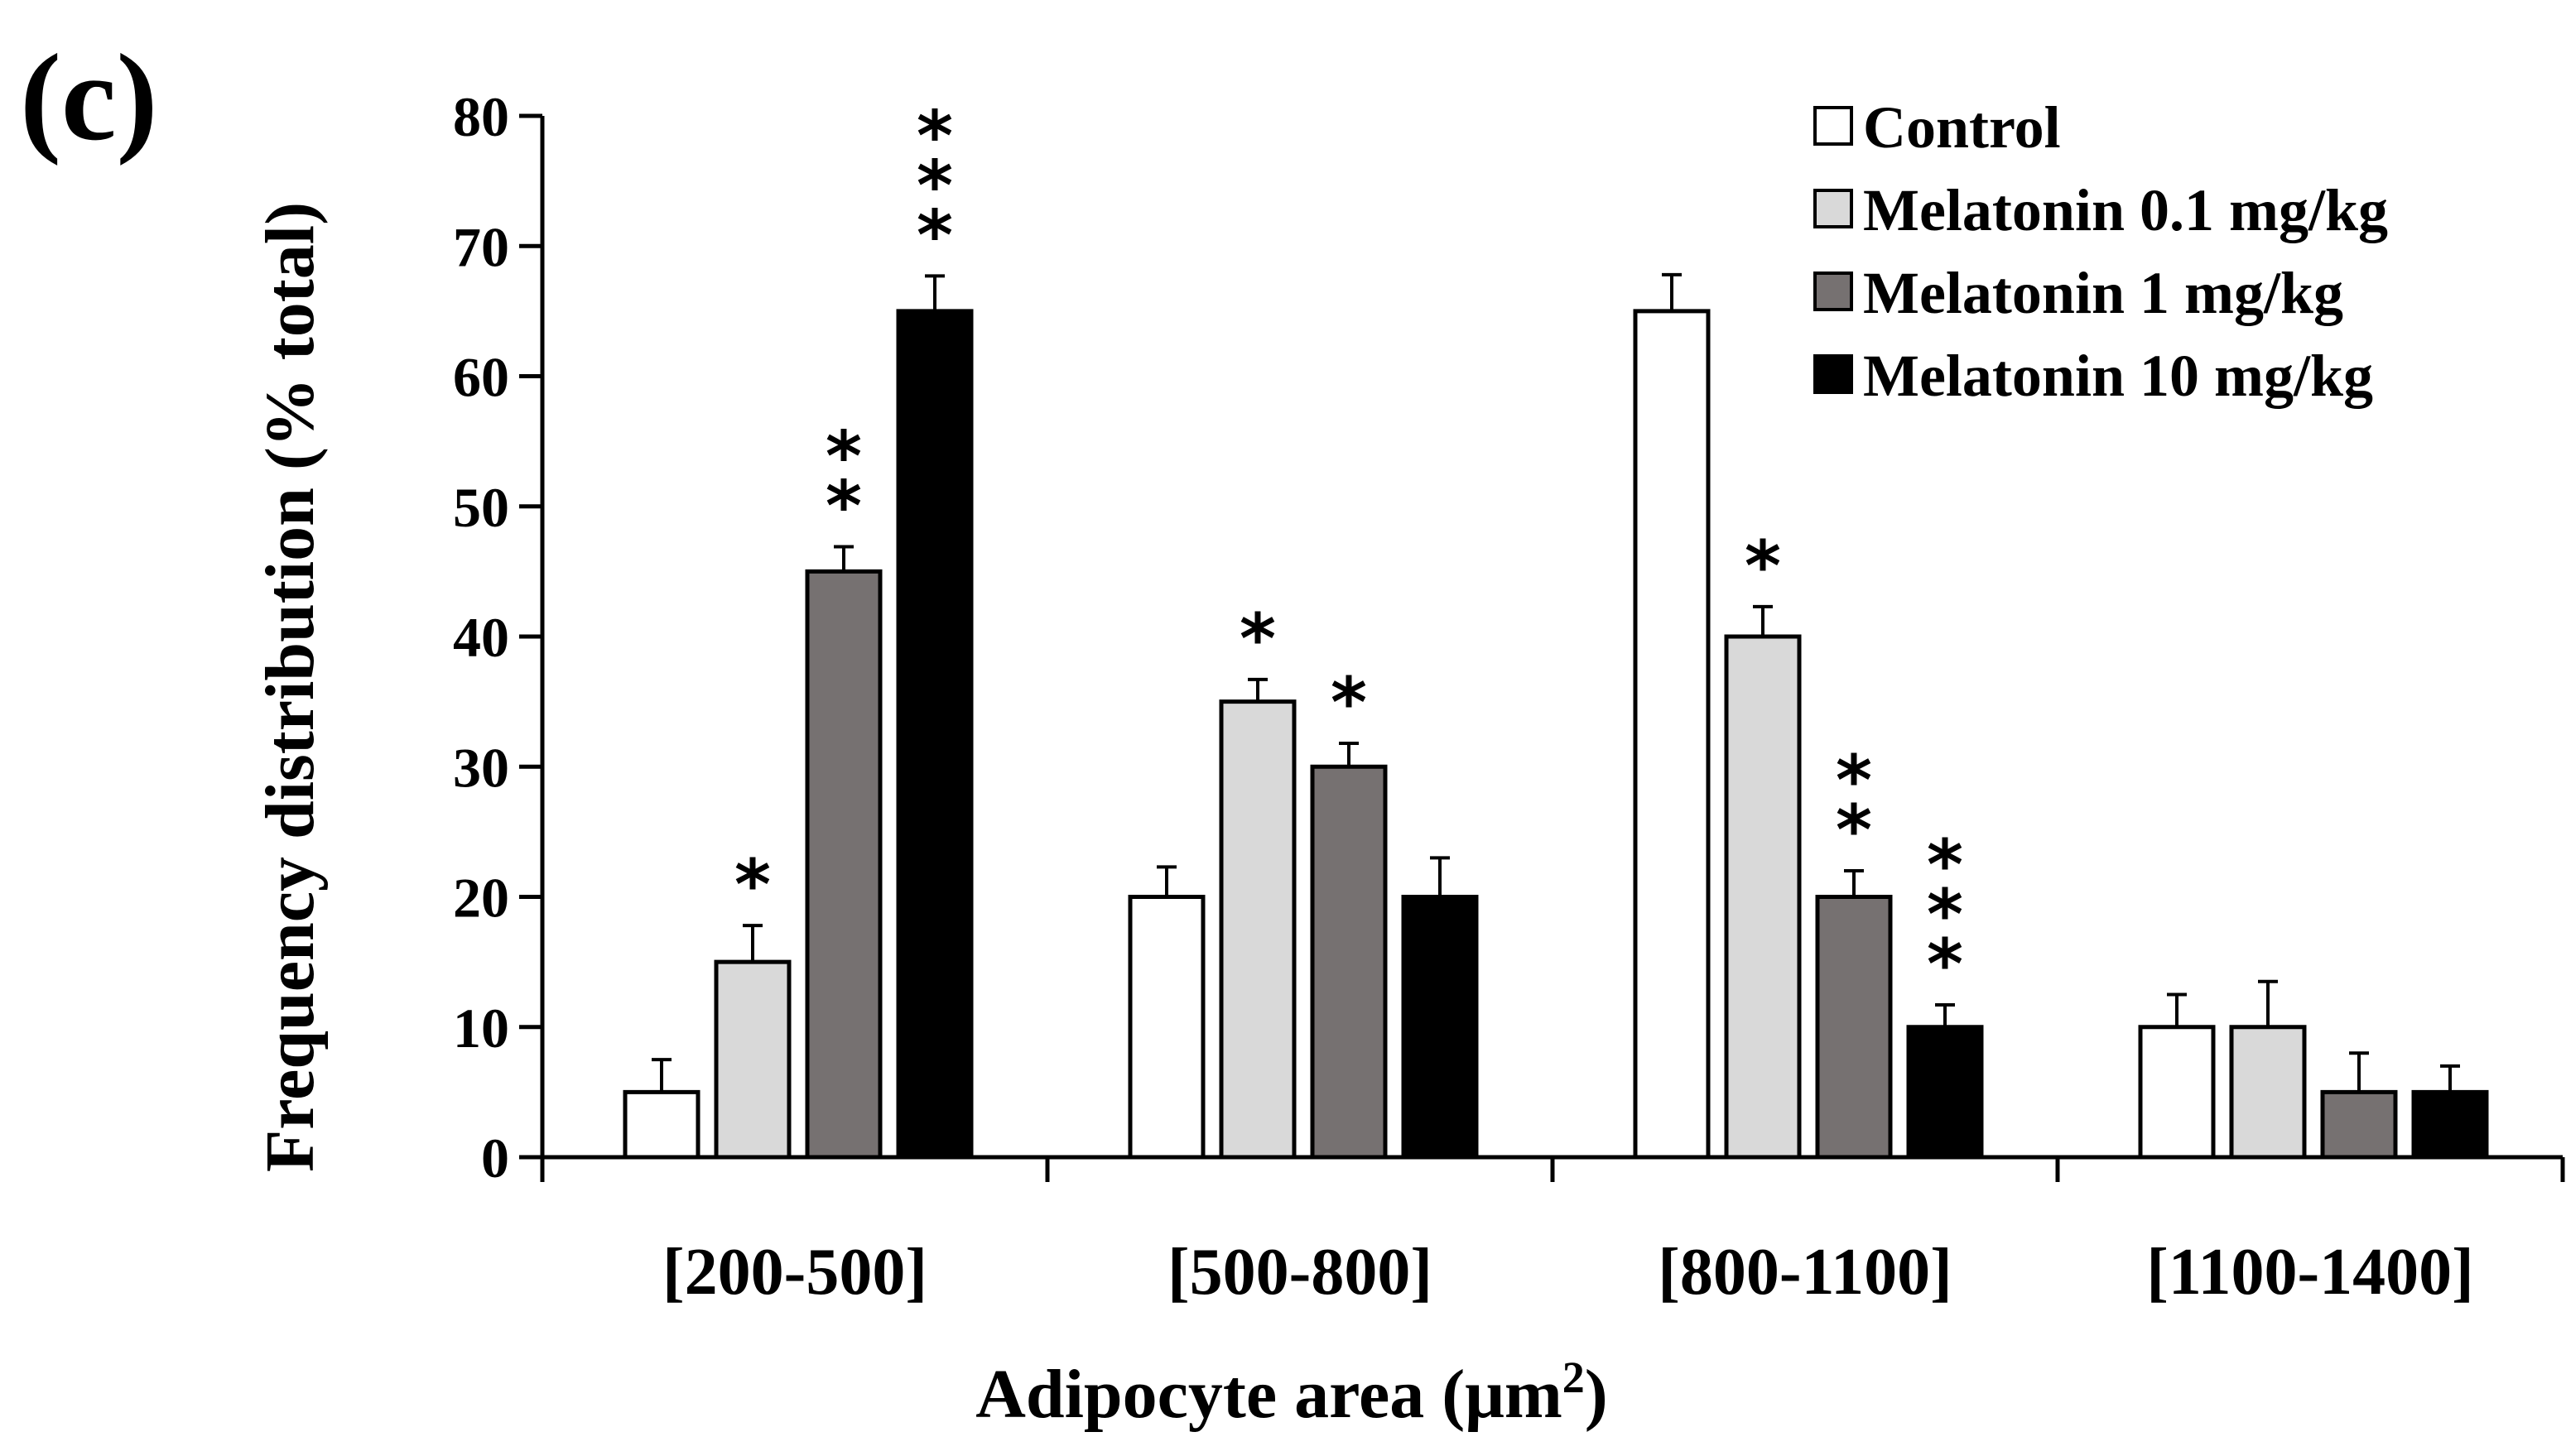  What do you see at coordinates (481, 767) in the screenshot?
I see `y-tick-label: 30` at bounding box center [481, 767].